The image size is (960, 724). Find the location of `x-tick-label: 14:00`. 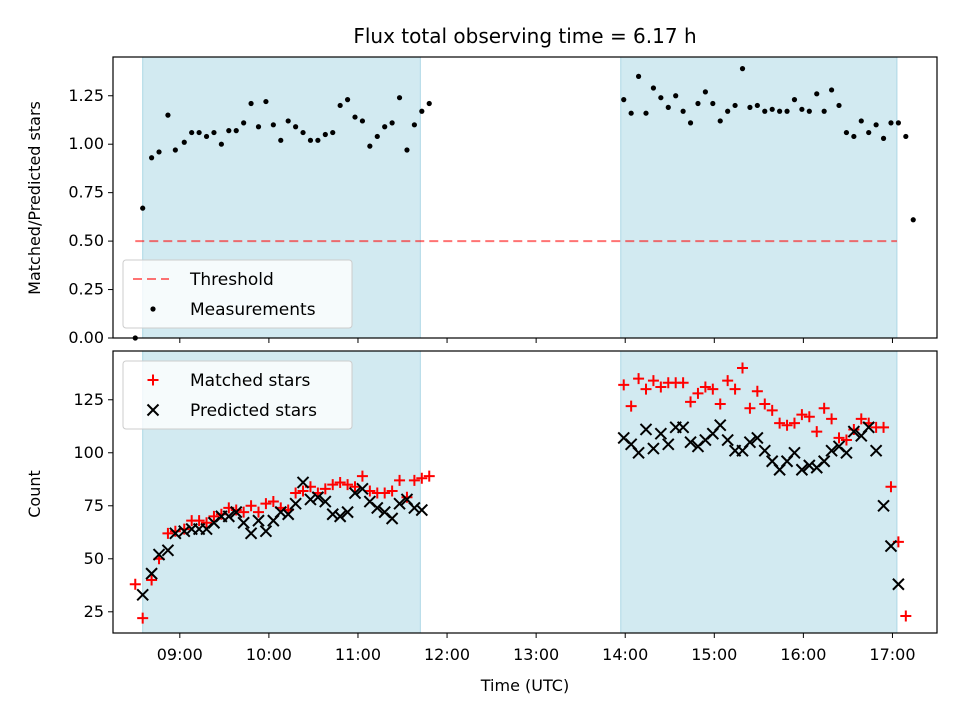

x-tick-label: 14:00 is located at coordinates (625, 654).